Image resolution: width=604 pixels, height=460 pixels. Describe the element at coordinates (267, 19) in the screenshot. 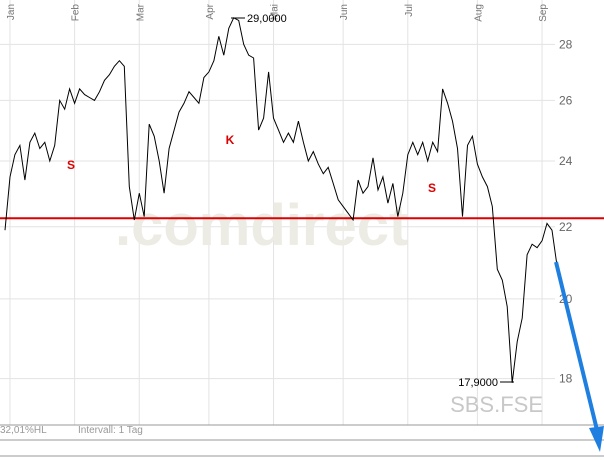

I see `annotation: 29,0000` at that location.